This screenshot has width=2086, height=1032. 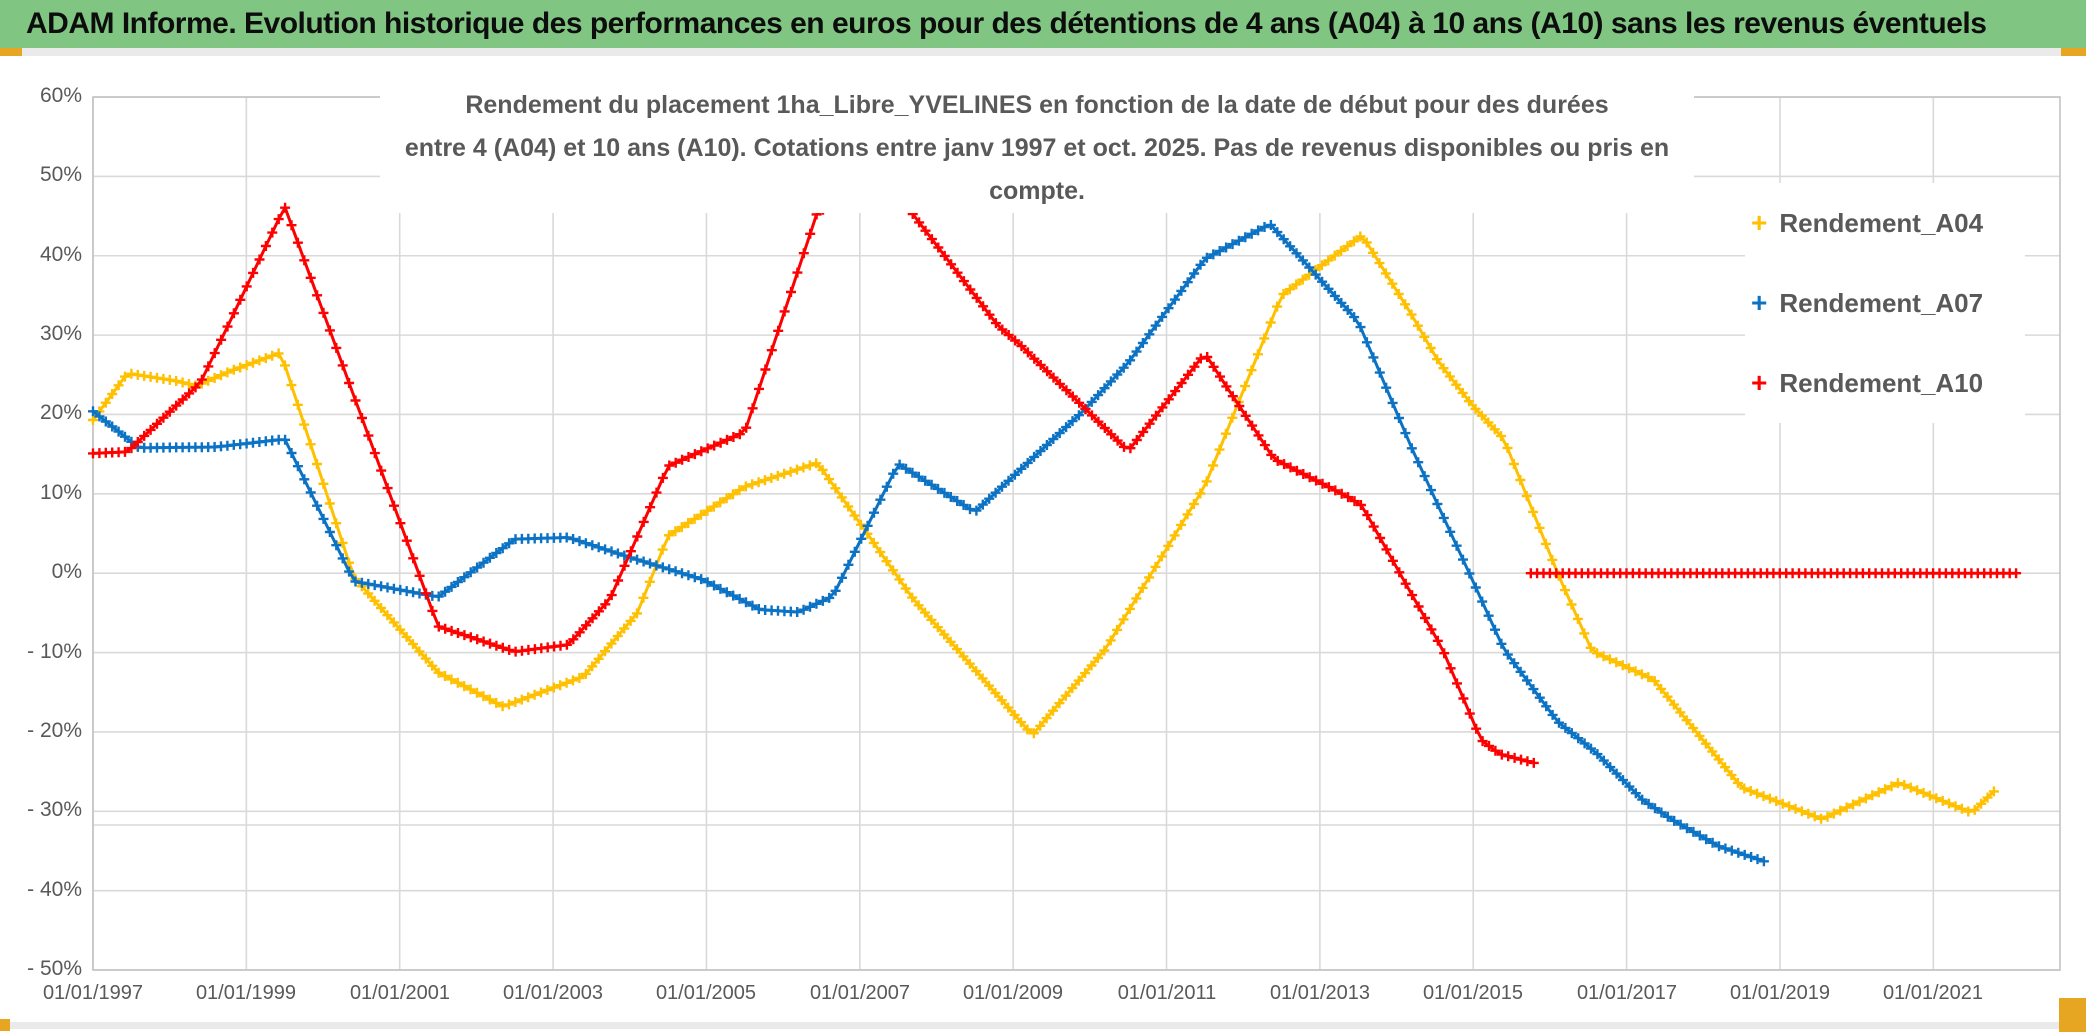 I want to click on y-tick-20: 20%, so click(x=60, y=412).